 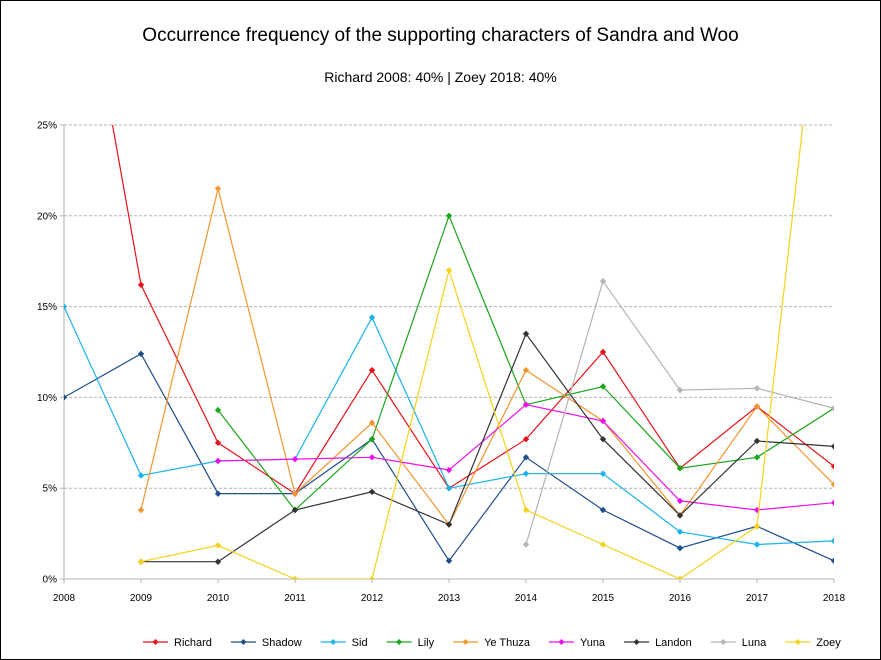 What do you see at coordinates (372, 598) in the screenshot?
I see `x-tick-label: 2012` at bounding box center [372, 598].